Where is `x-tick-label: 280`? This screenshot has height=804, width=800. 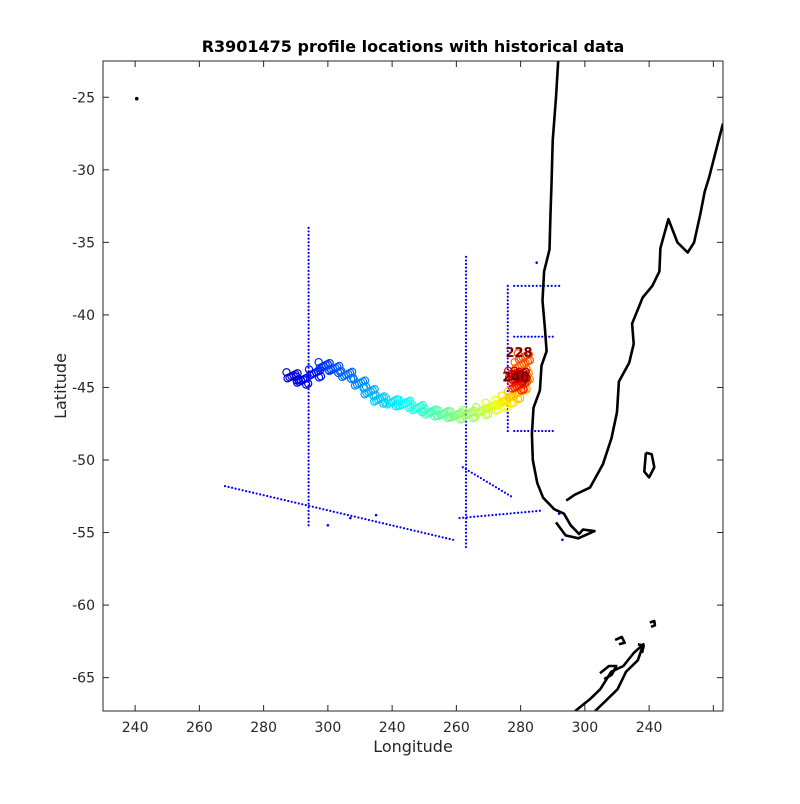
x-tick-label: 280 is located at coordinates (520, 728).